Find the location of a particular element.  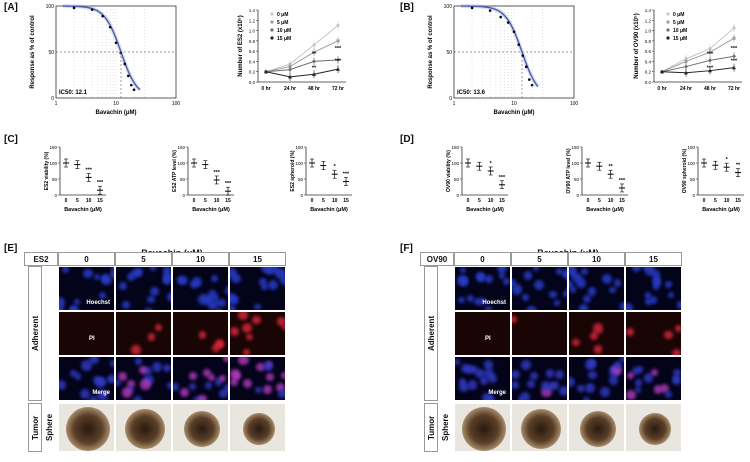

y-tick-label: 0.2 is located at coordinates (252, 72).